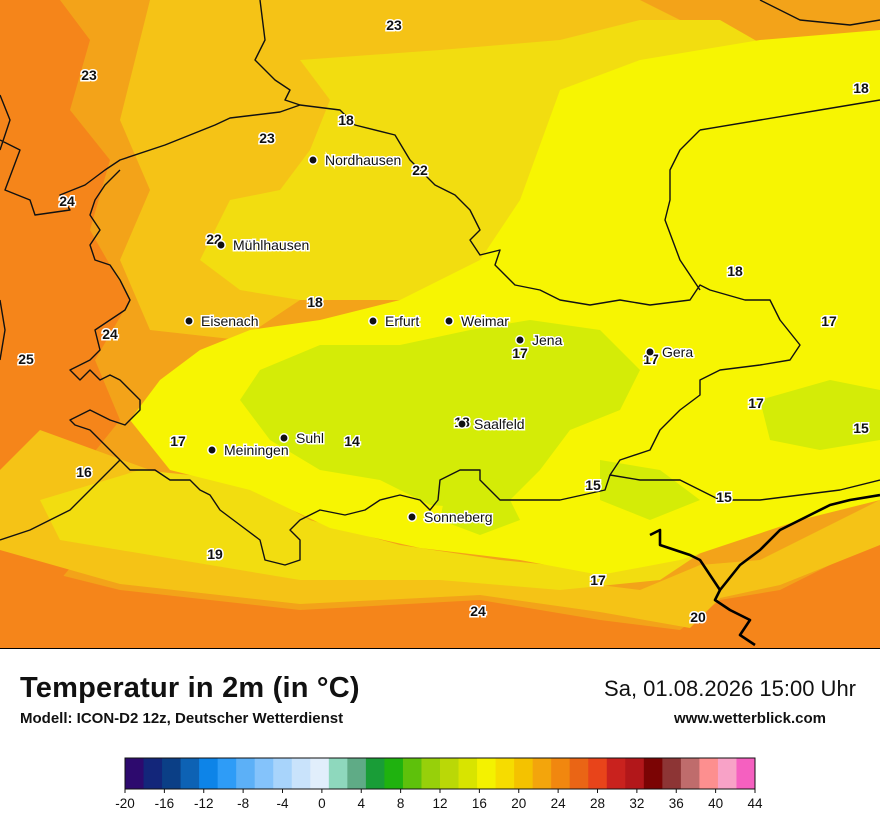  Describe the element at coordinates (248, 450) in the screenshot. I see `city-meiningen: Meiningen` at that location.